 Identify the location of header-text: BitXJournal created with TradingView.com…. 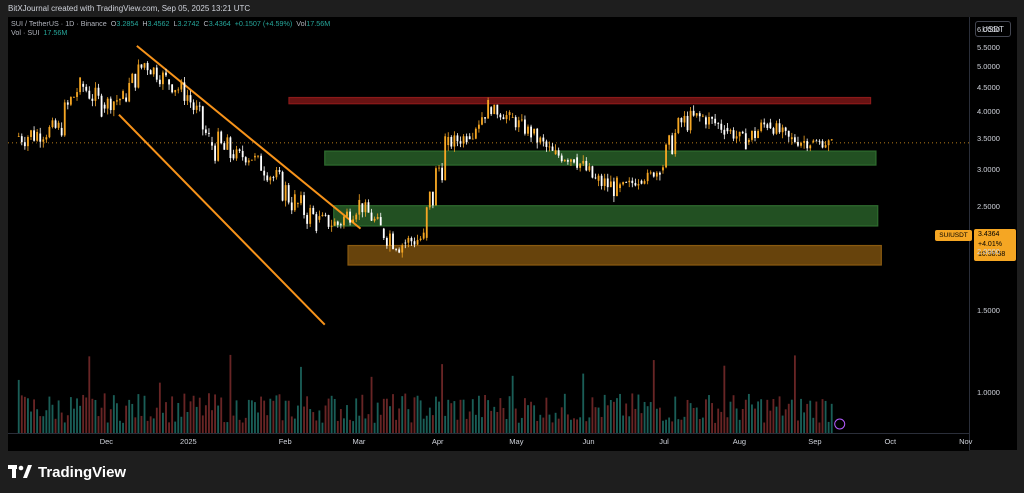
(129, 8).